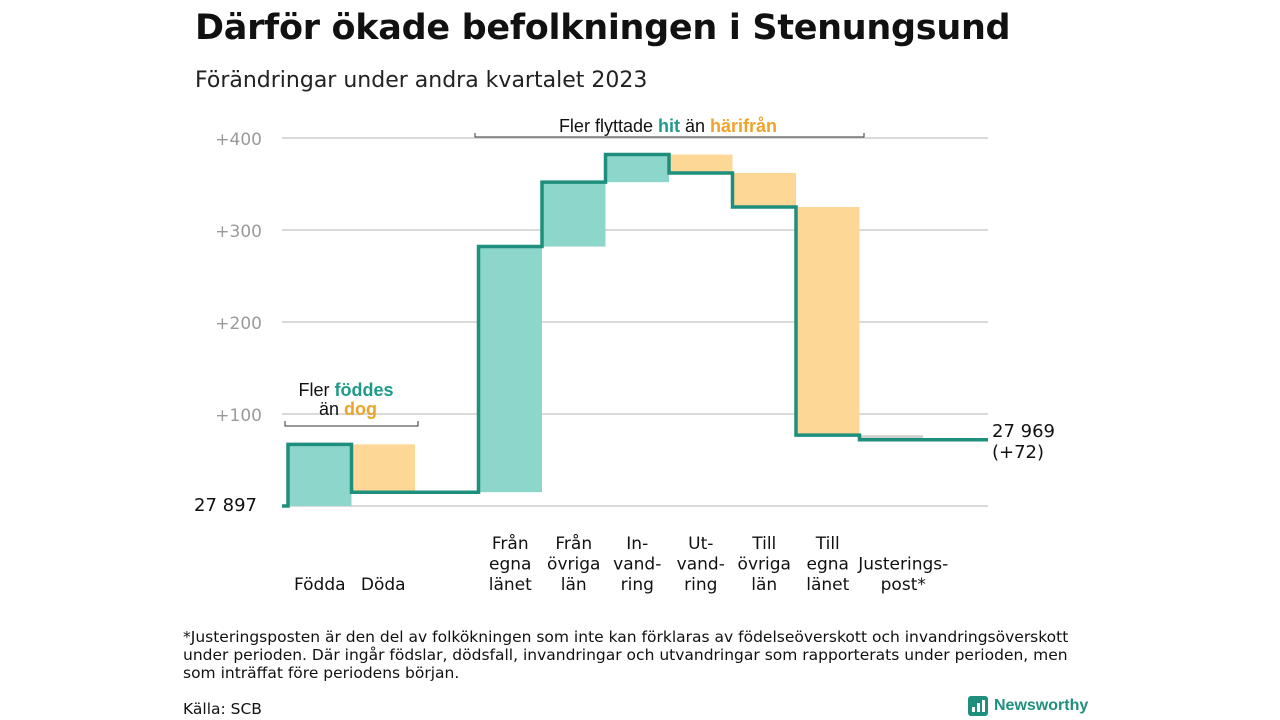 The image size is (1280, 720). Describe the element at coordinates (351, 424) in the screenshot. I see `annotation-births-bracket` at that location.